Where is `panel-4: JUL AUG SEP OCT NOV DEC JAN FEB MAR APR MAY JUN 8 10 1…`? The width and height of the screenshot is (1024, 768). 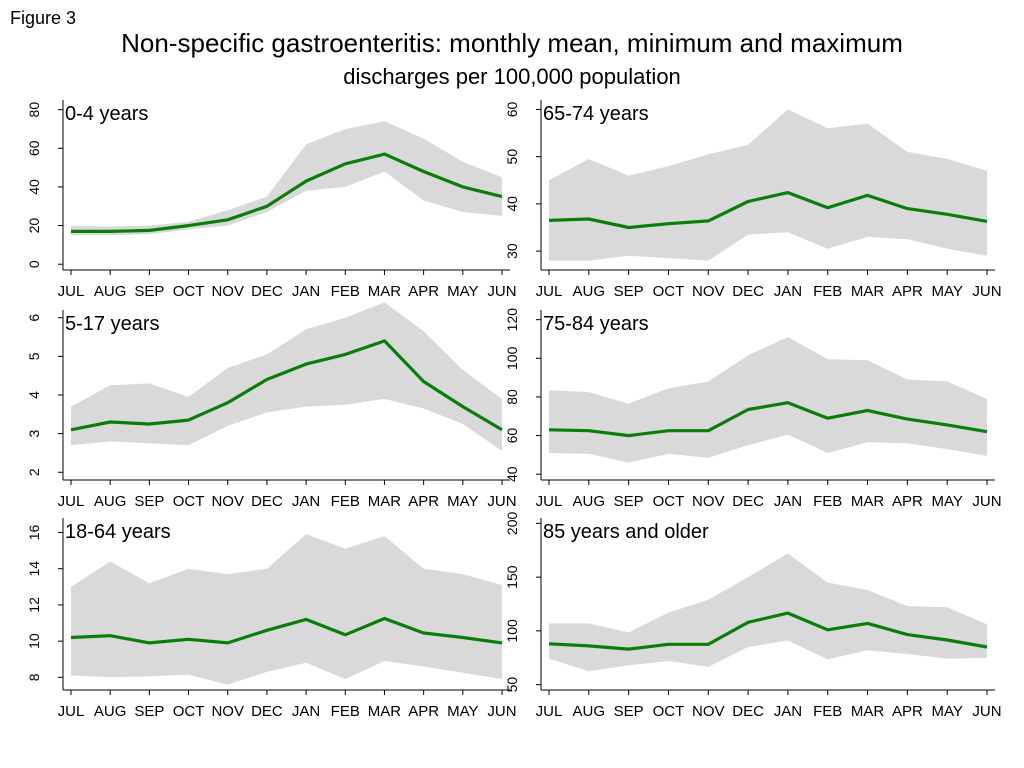
panel-4: JUL AUG SEP OCT NOV DEC JAN FEB MAR APR MAY JUN 8 10 1… is located at coordinates (271, 619).